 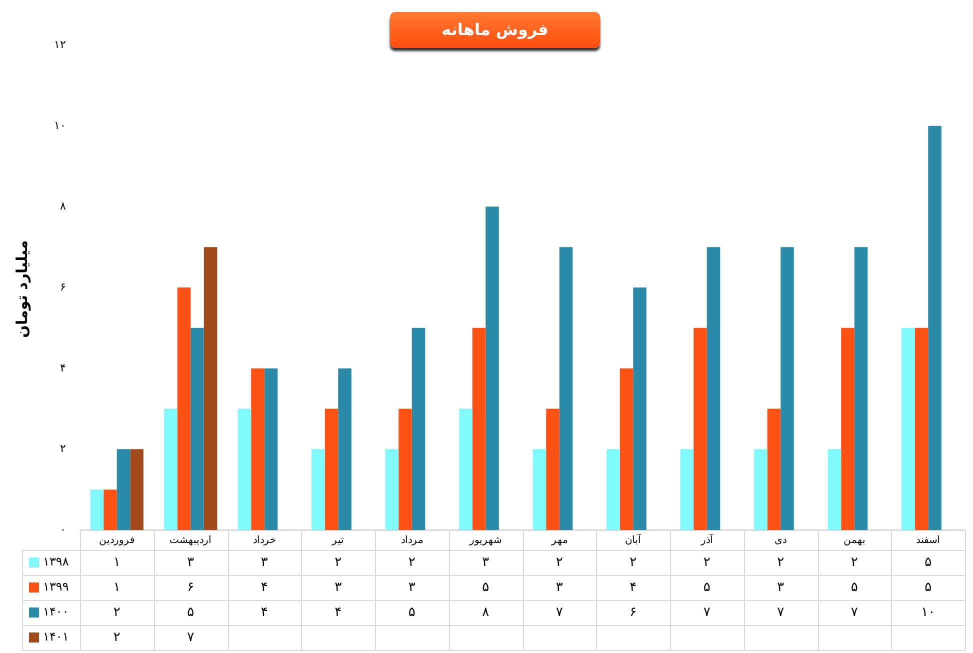 What do you see at coordinates (60, 45) in the screenshot?
I see `y-tick-label: ۱۲` at bounding box center [60, 45].